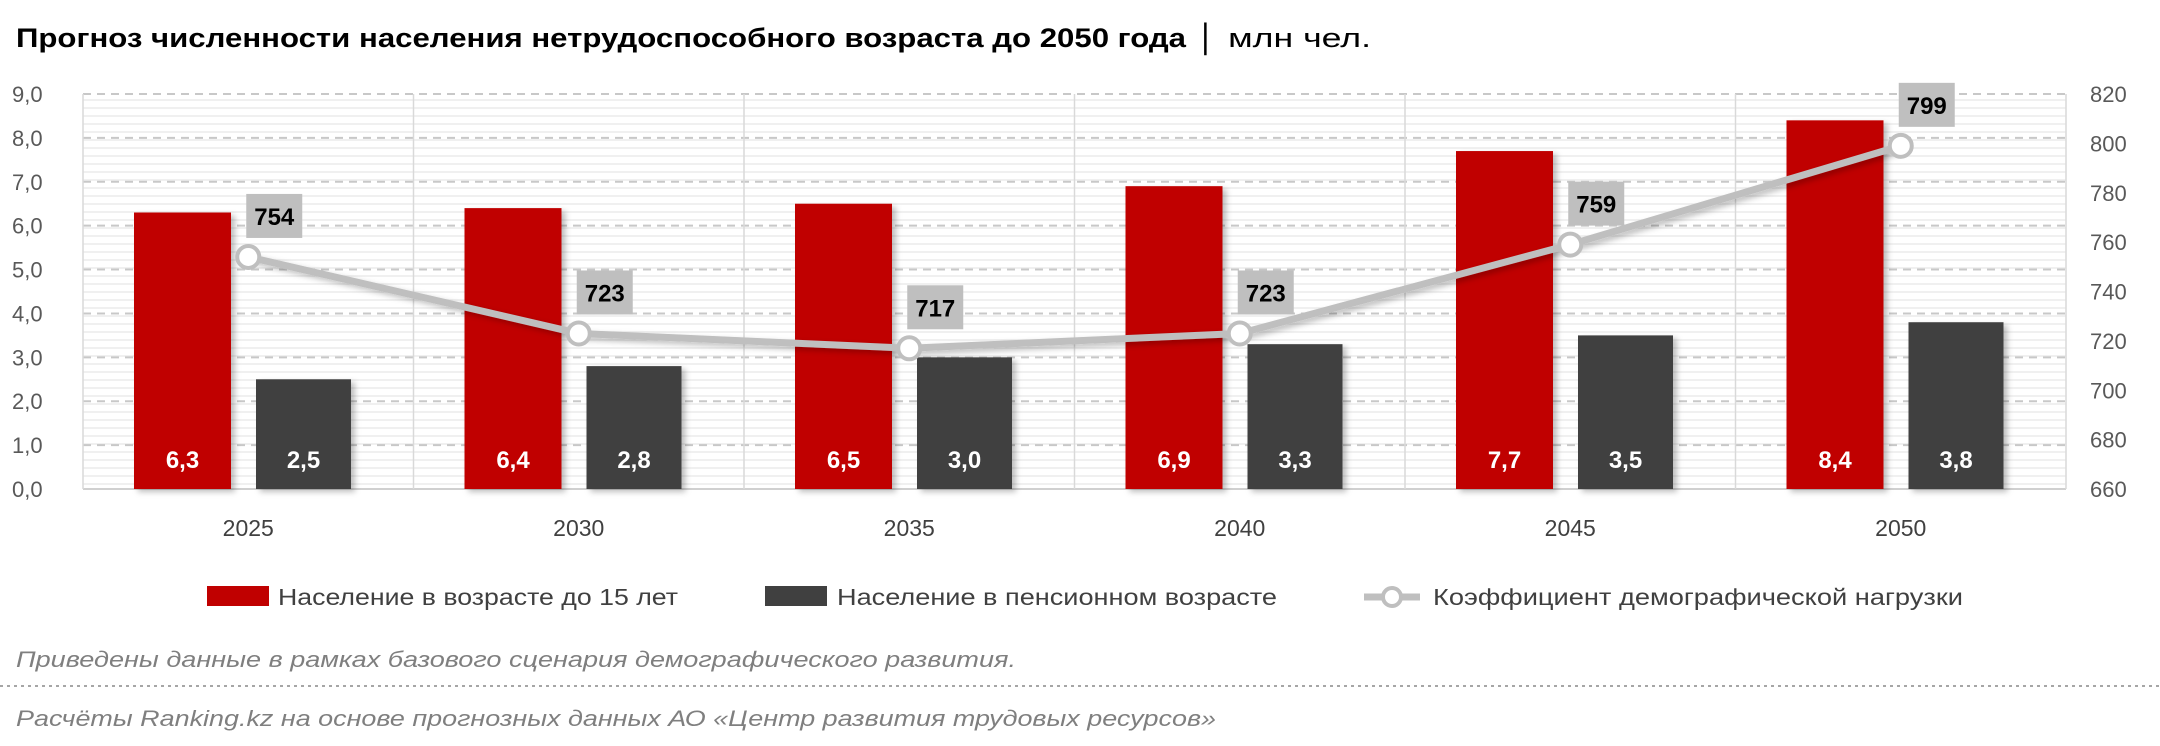  Describe the element at coordinates (27, 357) in the screenshot. I see `y-left-tick-label: 3,0` at that location.